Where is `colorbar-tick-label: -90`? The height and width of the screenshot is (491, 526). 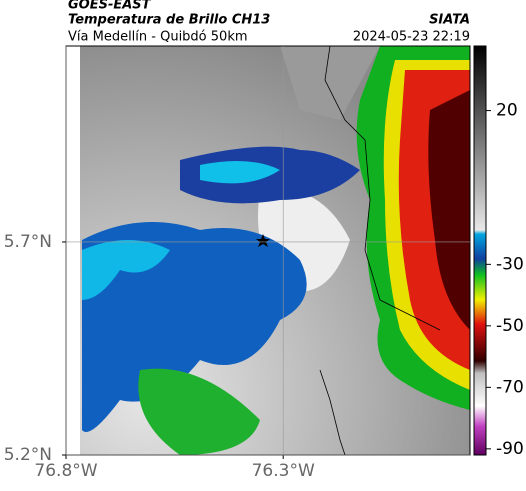 colorbar-tick-label: -90 is located at coordinates (510, 449).